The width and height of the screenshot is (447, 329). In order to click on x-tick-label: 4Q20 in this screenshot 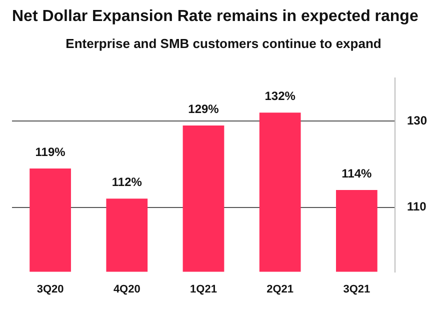, I will do `click(126, 289)`.